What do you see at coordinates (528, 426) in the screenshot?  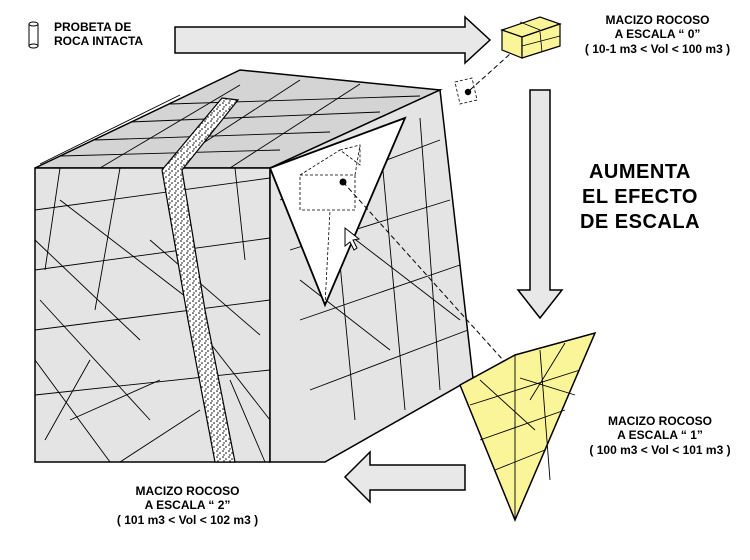 I see `scale1-tetrahedron` at bounding box center [528, 426].